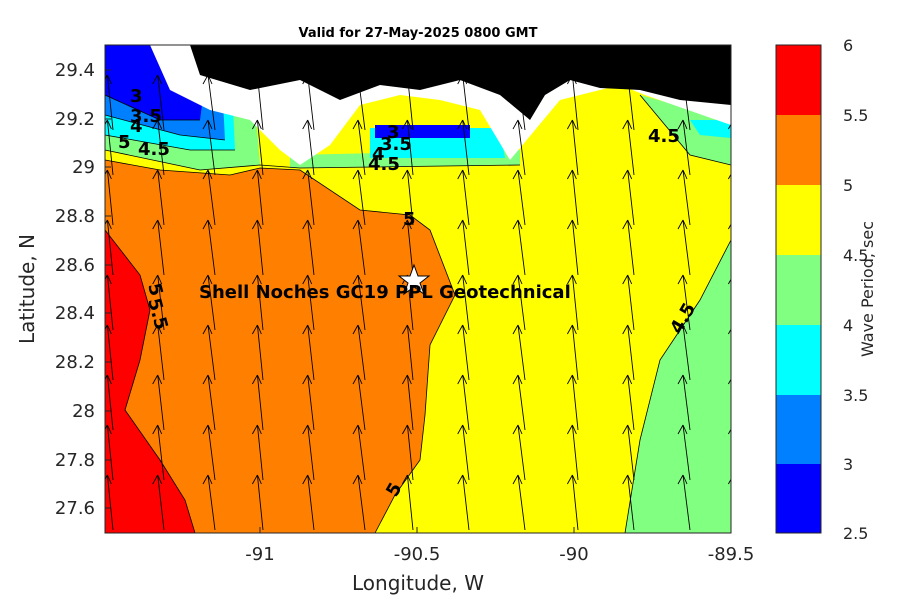 Image resolution: width=900 pixels, height=600 pixels. What do you see at coordinates (83, 411) in the screenshot?
I see `y-tick-label: 28` at bounding box center [83, 411].